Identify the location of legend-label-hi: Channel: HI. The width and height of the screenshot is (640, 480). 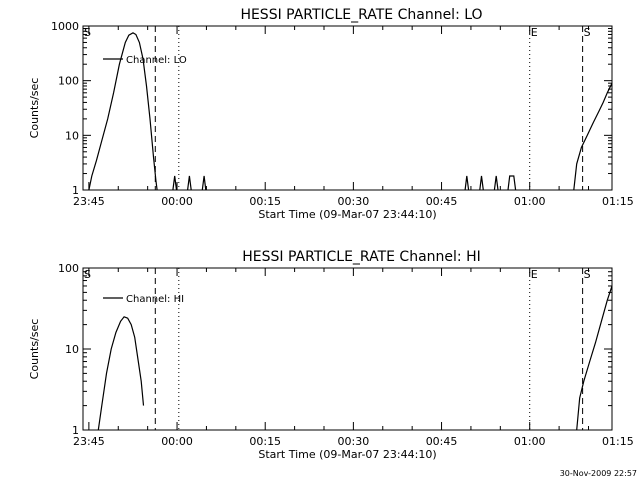
(155, 299).